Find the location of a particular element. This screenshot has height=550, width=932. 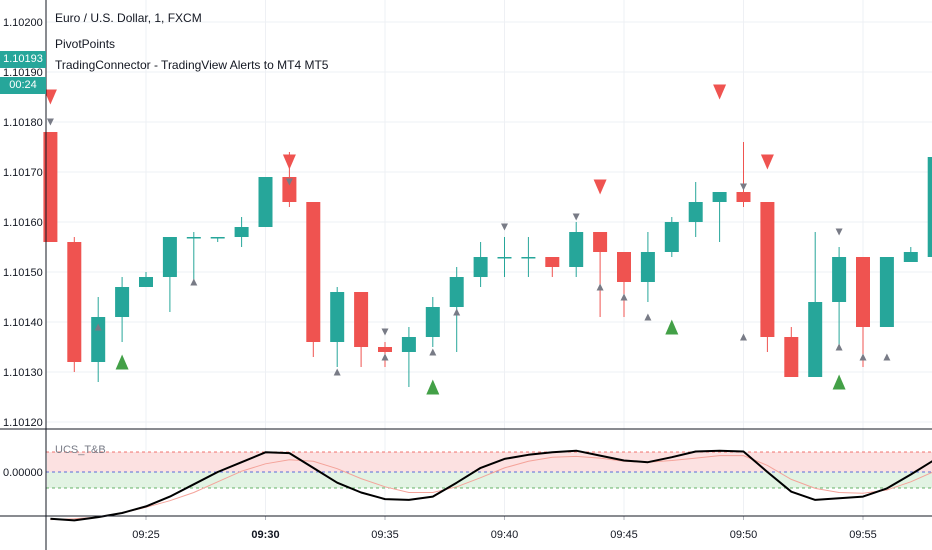

y-tick-label: 1.10180 is located at coordinates (23, 123).